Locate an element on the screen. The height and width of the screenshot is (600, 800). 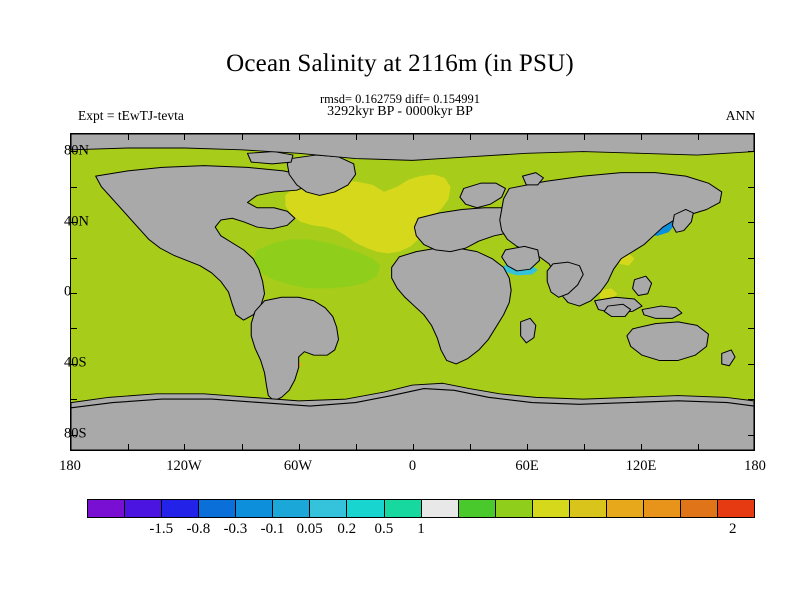
x-tick-label: 60W is located at coordinates (298, 466).